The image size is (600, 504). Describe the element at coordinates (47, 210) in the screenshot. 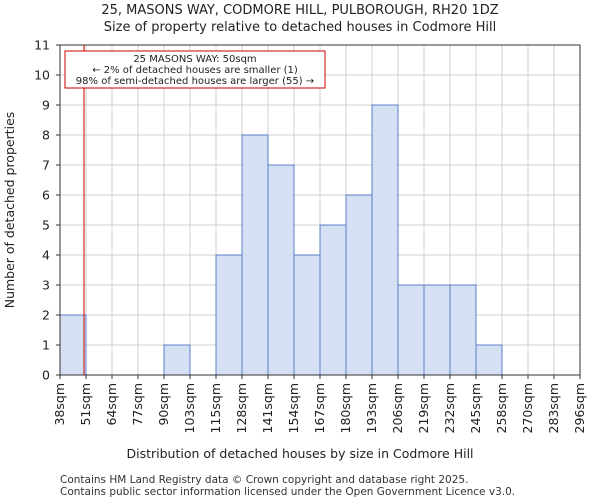

I see `y-axis-ticks: 0 1 2 3 4 5 6 7 8 9 10 11` at that location.